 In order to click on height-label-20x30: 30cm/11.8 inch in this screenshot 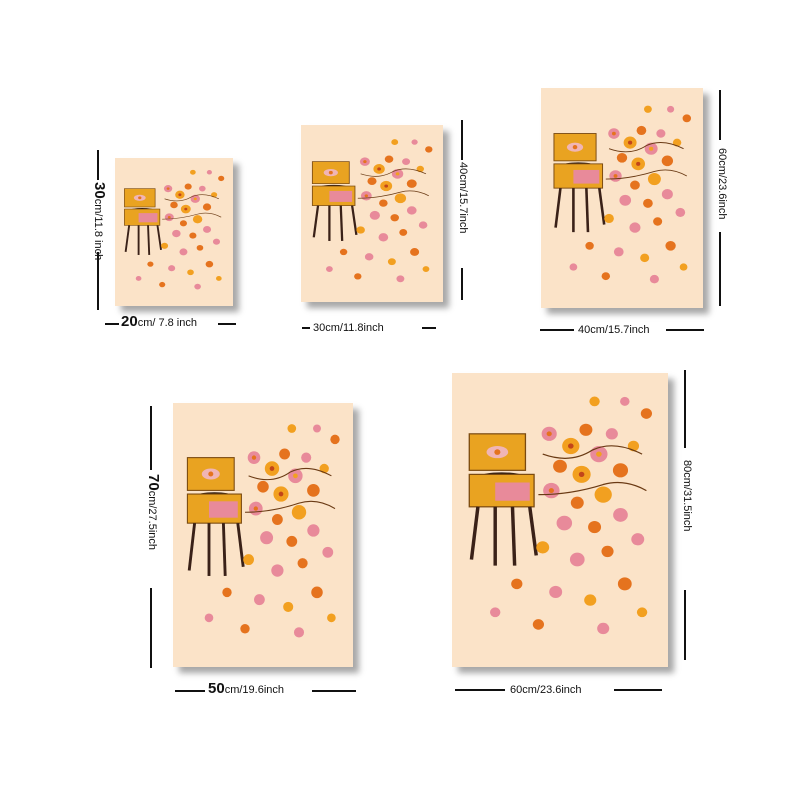, I will do `click(99, 221)`.